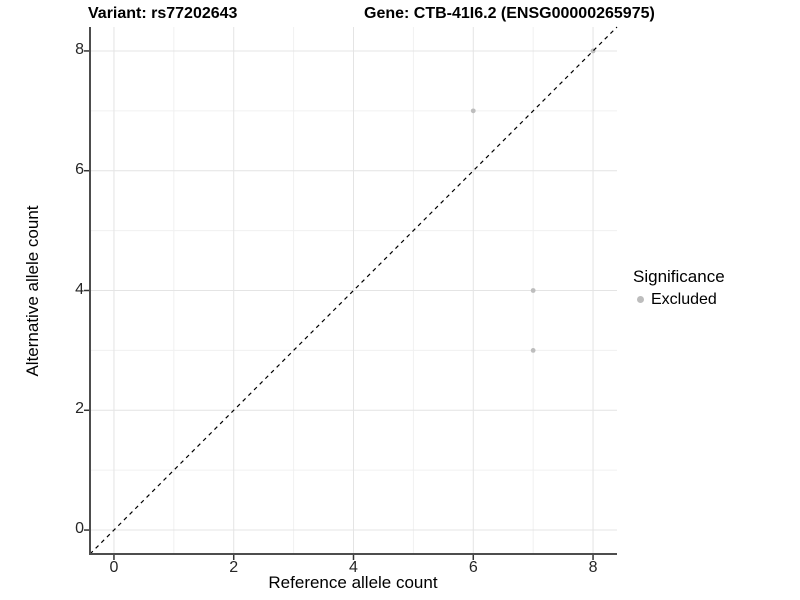  Describe the element at coordinates (593, 567) in the screenshot. I see `x-tick-label: 8` at that location.